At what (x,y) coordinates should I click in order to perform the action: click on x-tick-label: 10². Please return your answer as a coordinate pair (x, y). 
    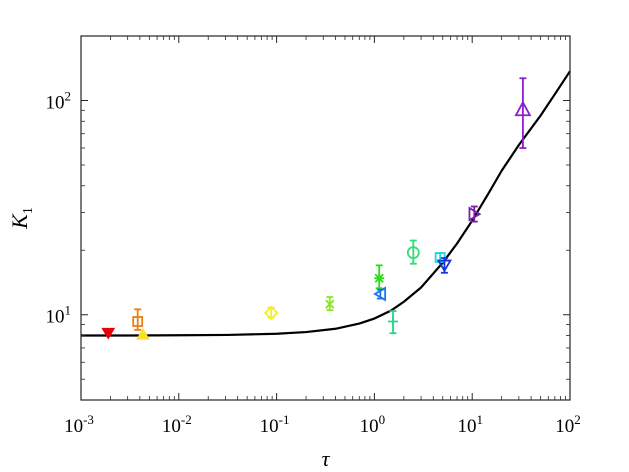
    Looking at the image, I should click on (568, 424).